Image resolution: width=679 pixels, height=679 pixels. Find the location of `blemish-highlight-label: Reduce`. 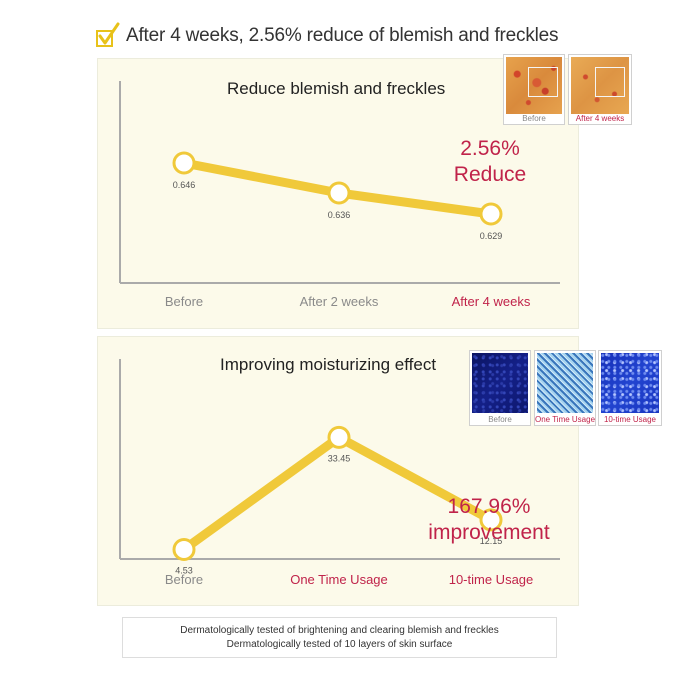

blemish-highlight-label: Reduce is located at coordinates (490, 174).